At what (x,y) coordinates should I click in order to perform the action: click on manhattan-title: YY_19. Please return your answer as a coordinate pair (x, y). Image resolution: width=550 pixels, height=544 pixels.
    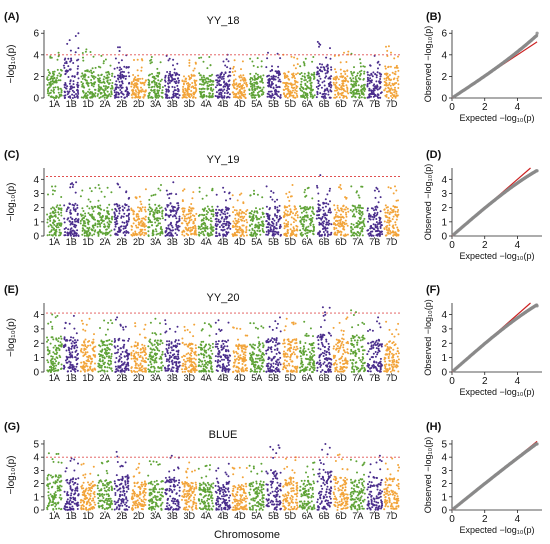
    Looking at the image, I should click on (222, 160).